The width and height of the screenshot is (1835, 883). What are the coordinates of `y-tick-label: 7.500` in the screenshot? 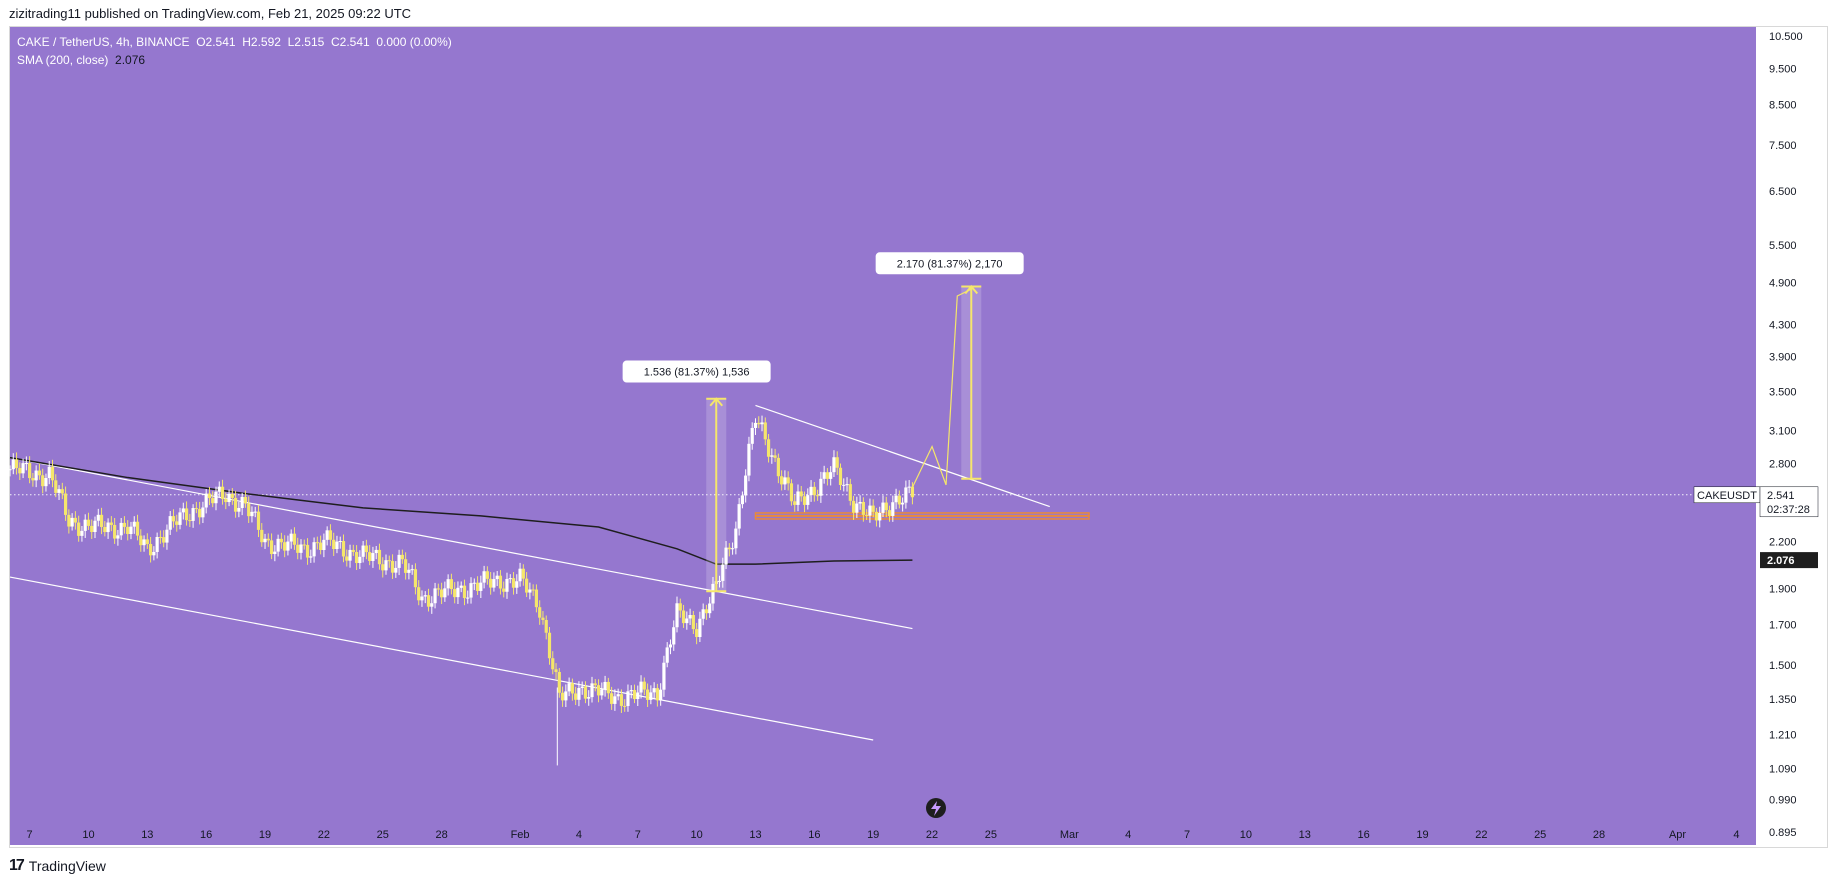 It's located at (1783, 146).